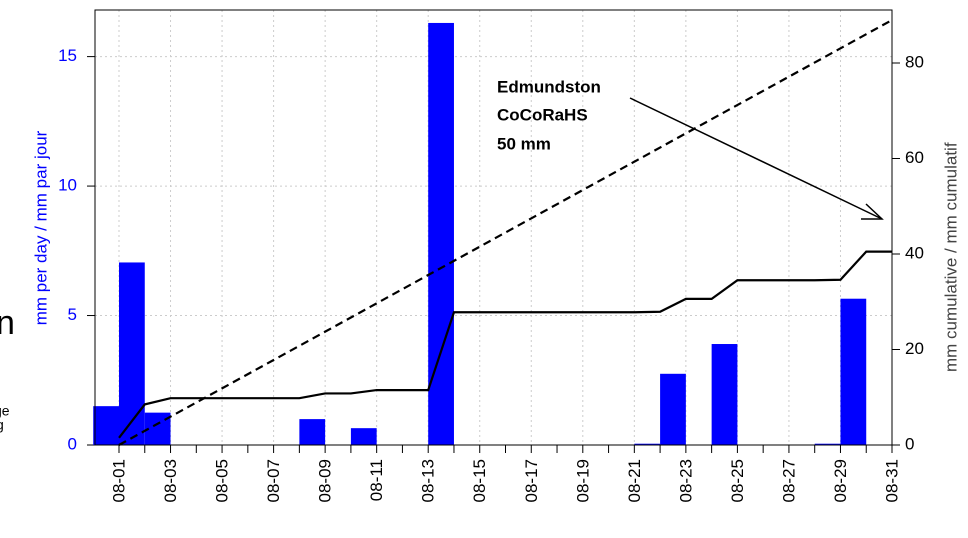  I want to click on cropped-text: g, so click(2, 425).